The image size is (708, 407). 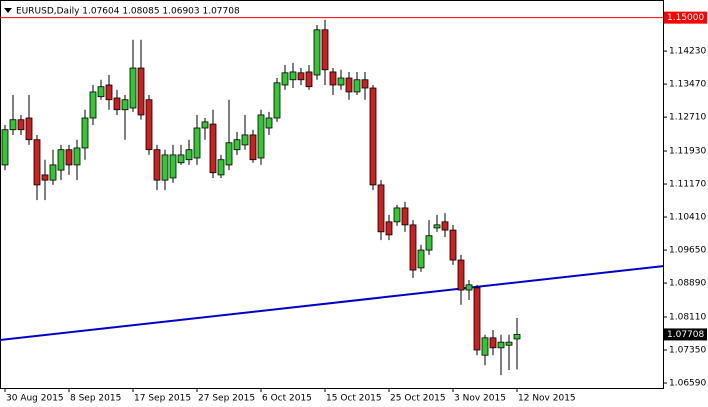 I want to click on last-price-label: 1.07708, so click(x=685, y=335).